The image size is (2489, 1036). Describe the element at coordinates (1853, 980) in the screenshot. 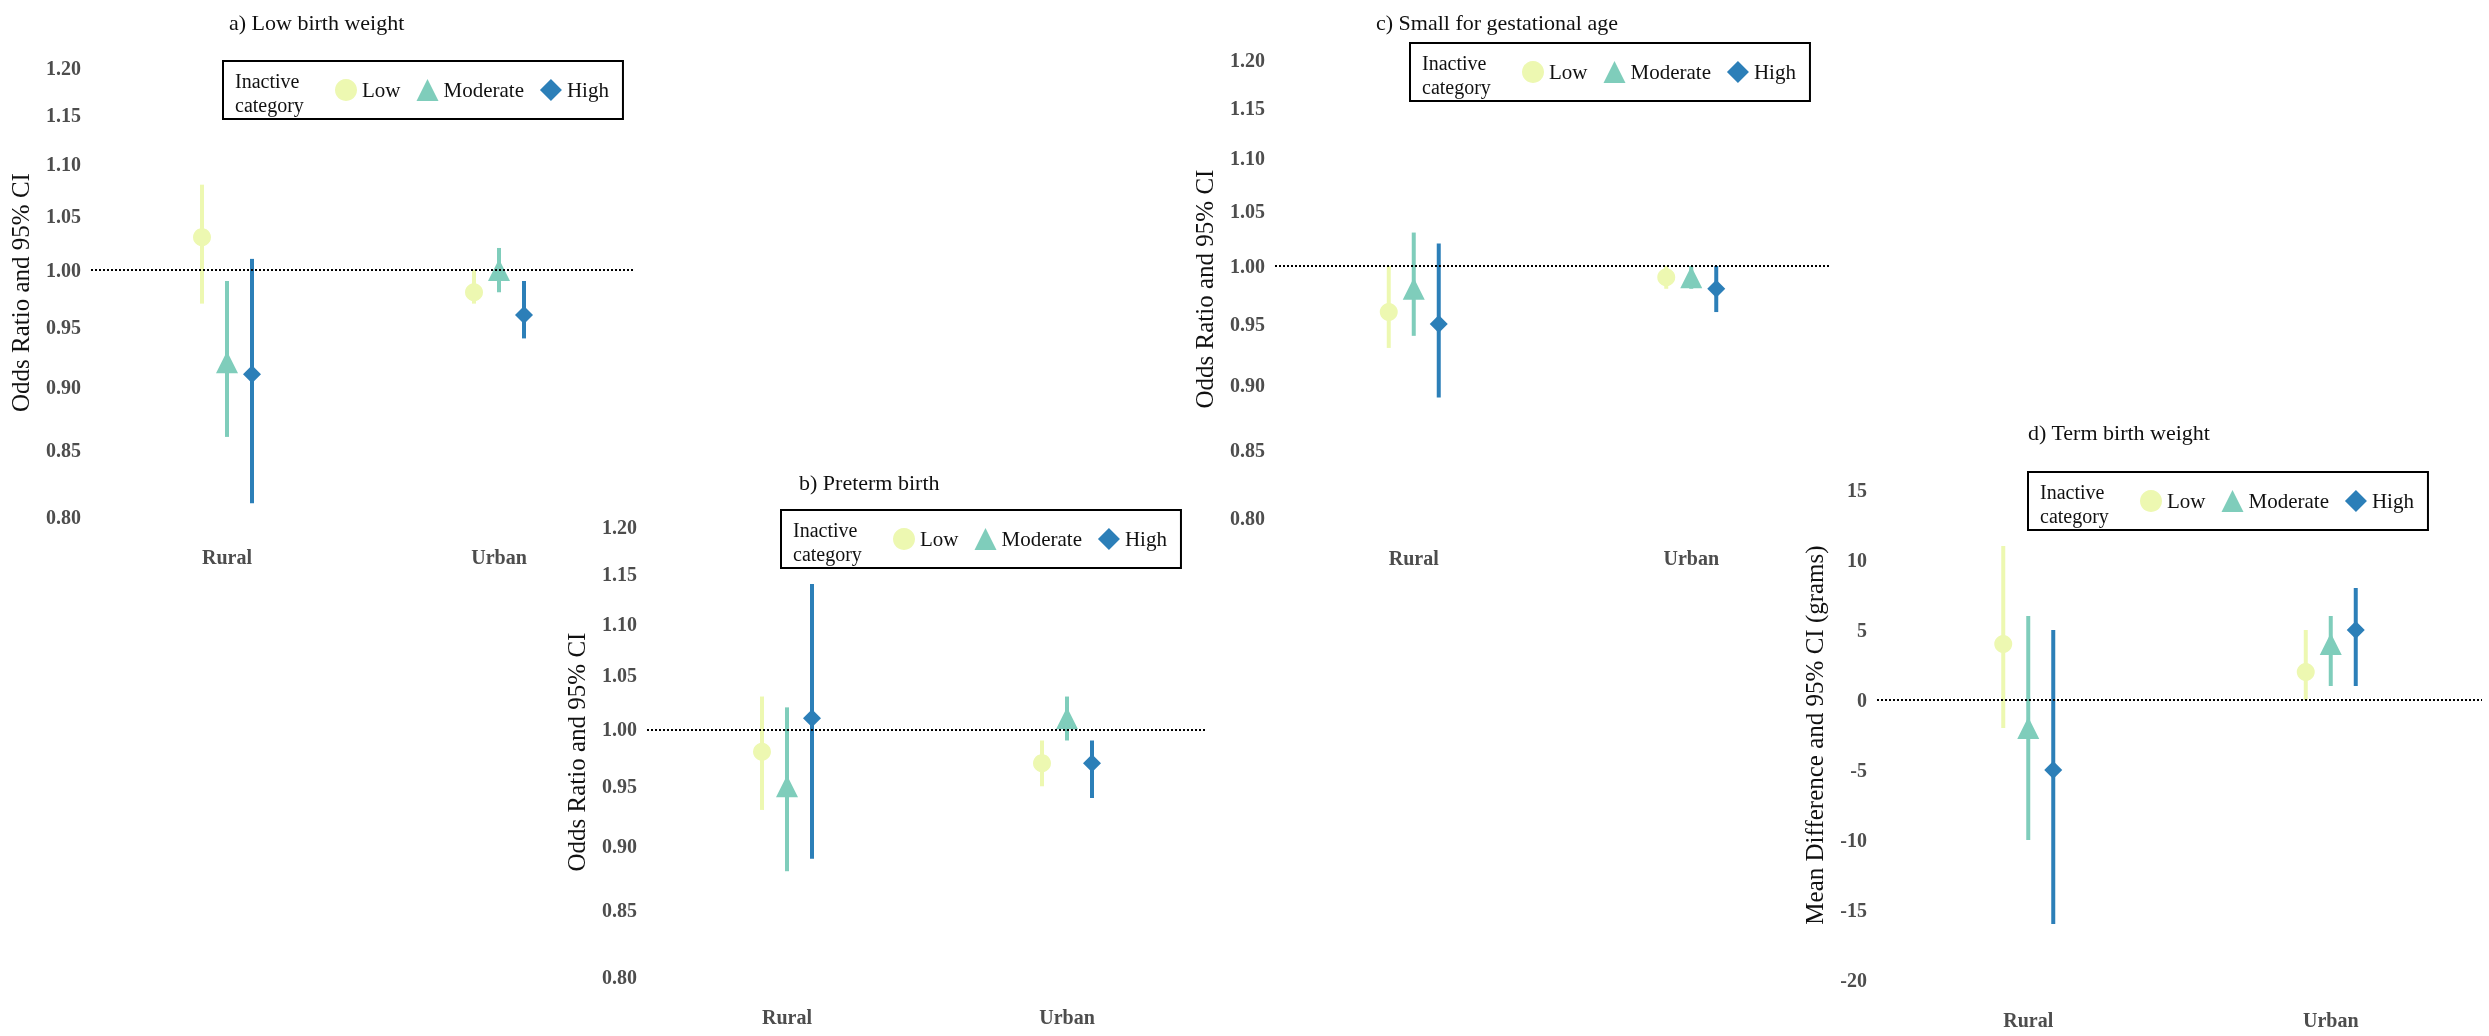

I see `y-tick-label: -20` at that location.